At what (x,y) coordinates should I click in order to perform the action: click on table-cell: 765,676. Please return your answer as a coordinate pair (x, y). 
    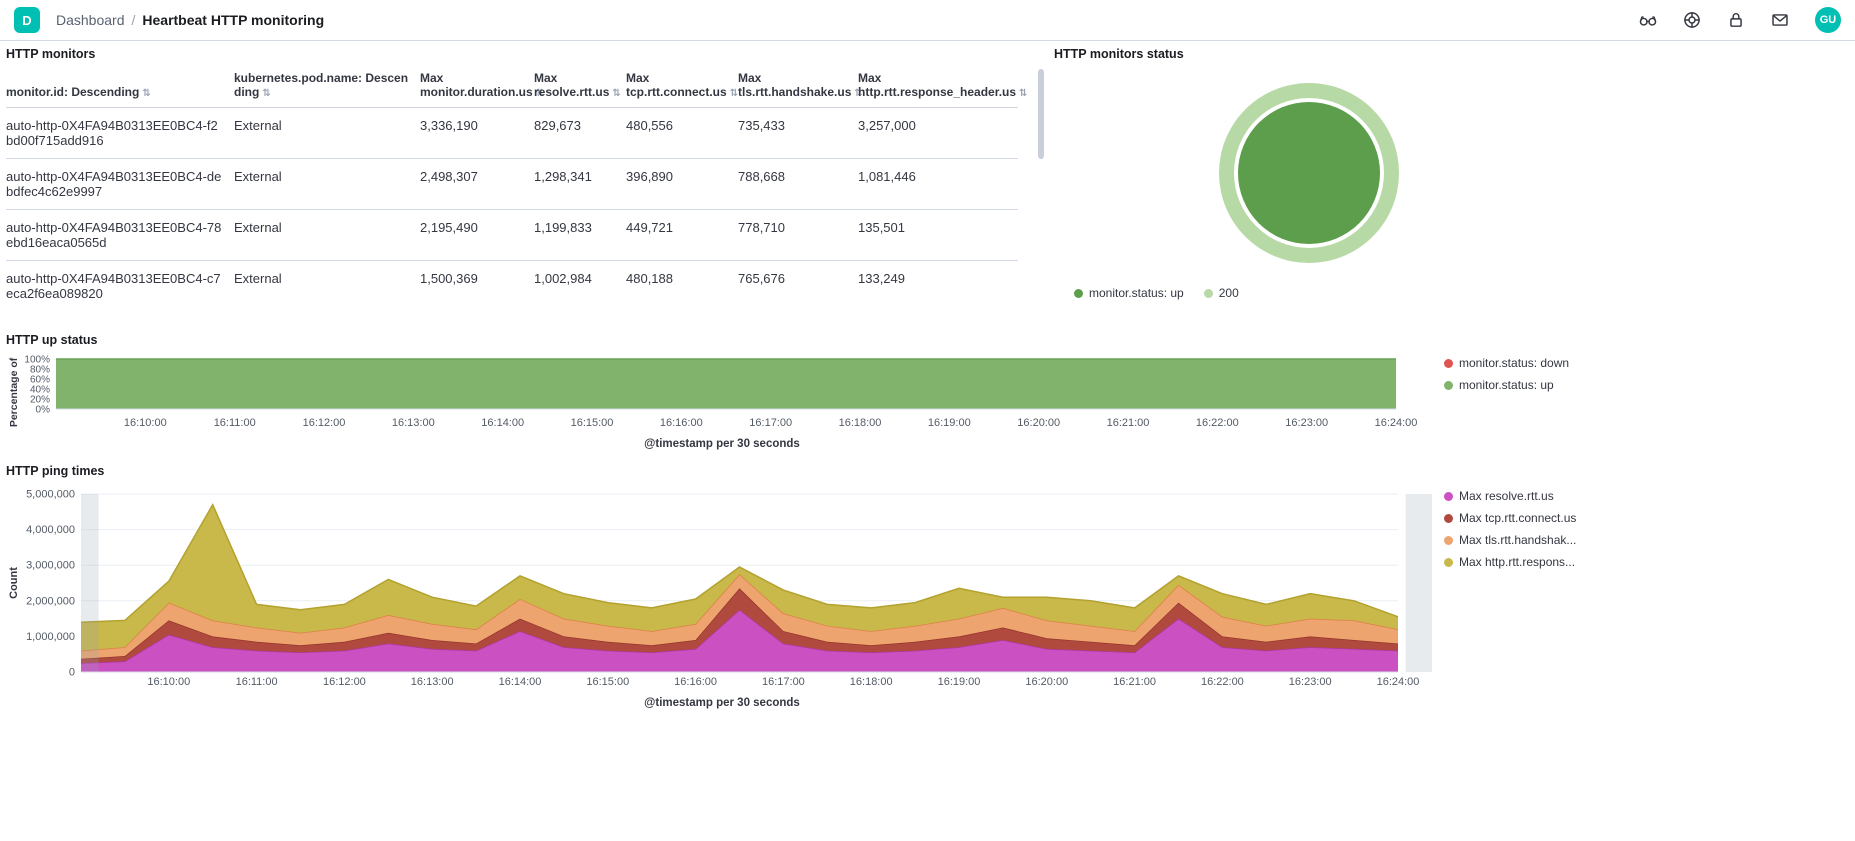
    Looking at the image, I should click on (798, 285).